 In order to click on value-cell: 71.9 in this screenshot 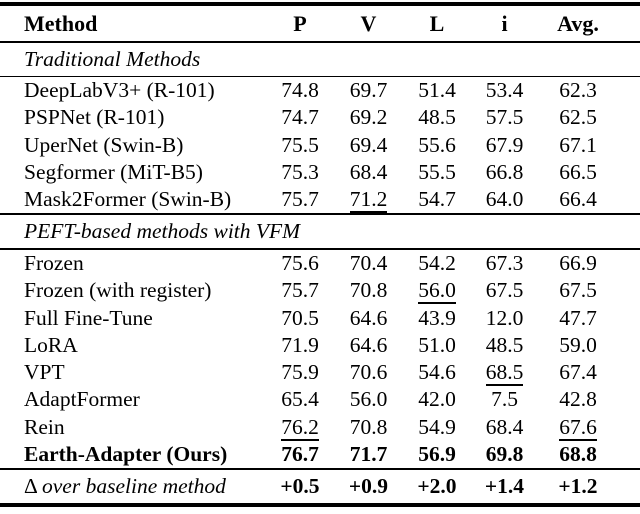, I will do `click(300, 344)`.